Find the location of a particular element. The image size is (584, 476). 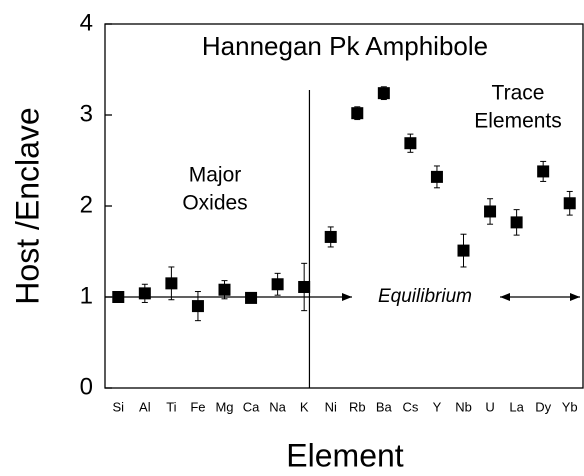

x-tick-label: K is located at coordinates (304, 406).